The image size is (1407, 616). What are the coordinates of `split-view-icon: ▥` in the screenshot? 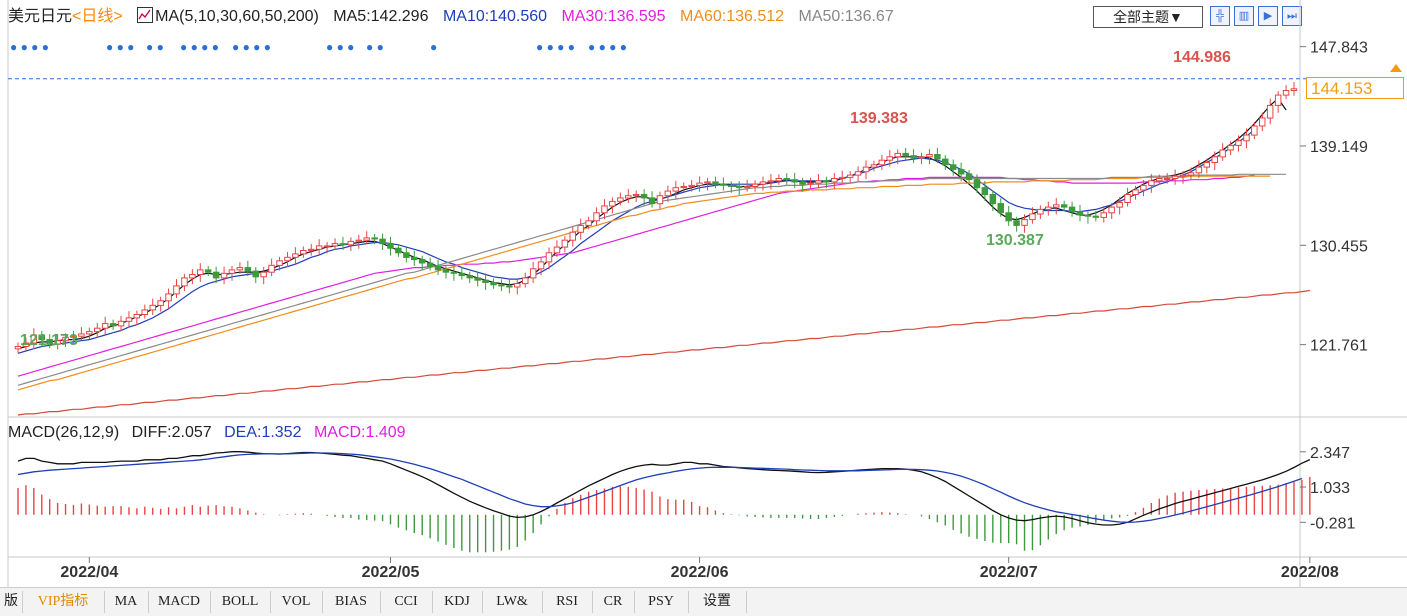 It's located at (1244, 16).